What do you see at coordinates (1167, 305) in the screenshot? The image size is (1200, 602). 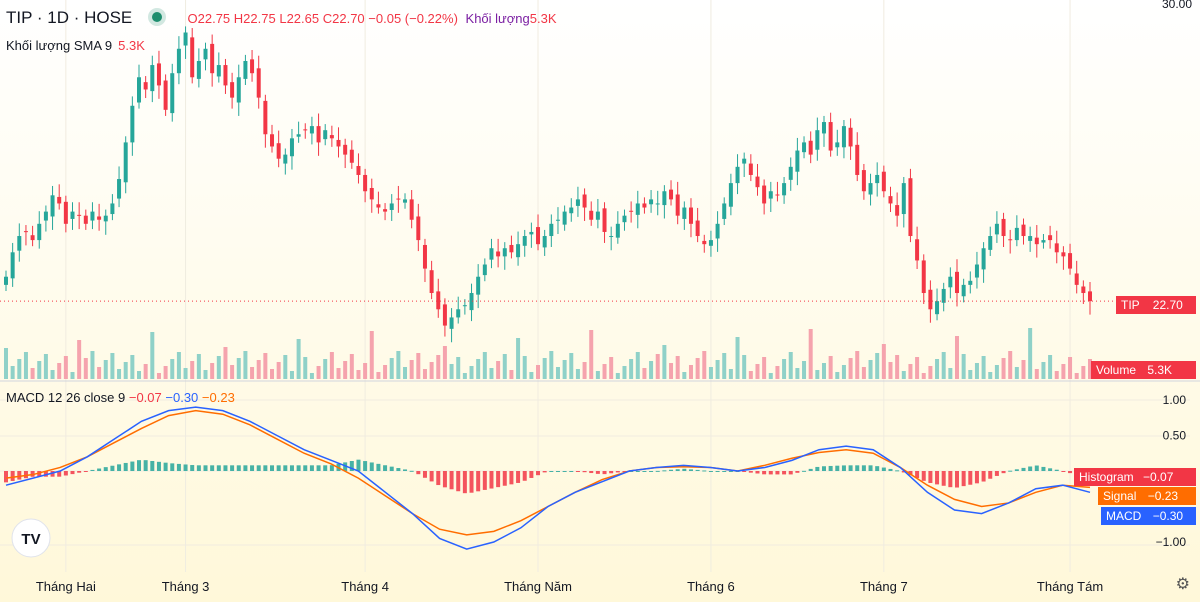 I see `price-tag-value: 22.70` at bounding box center [1167, 305].